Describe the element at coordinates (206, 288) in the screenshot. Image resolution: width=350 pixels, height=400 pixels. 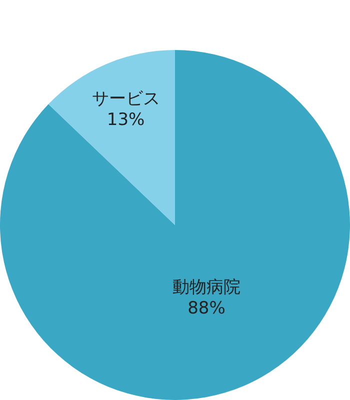
I see `slice-label: 動物病院` at that location.